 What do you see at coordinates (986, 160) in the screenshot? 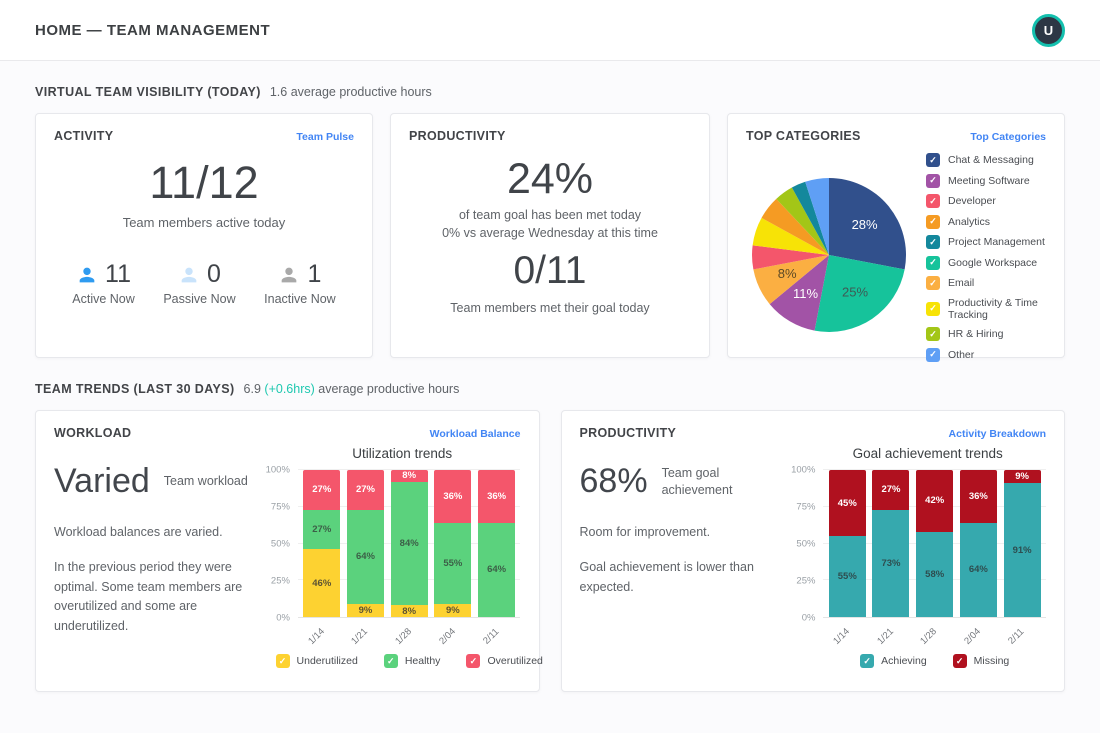
I see `legend-item-chat-messaging: ✓ Chat & Messaging` at bounding box center [986, 160].